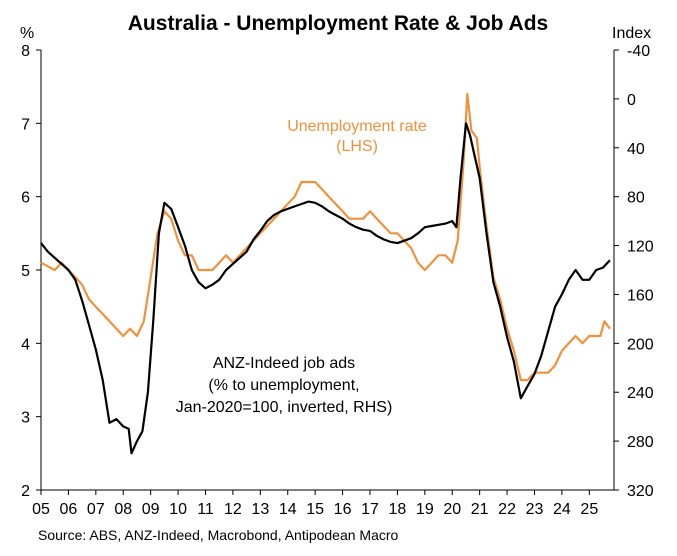  Describe the element at coordinates (562, 509) in the screenshot. I see `x-tick-label: 24` at that location.